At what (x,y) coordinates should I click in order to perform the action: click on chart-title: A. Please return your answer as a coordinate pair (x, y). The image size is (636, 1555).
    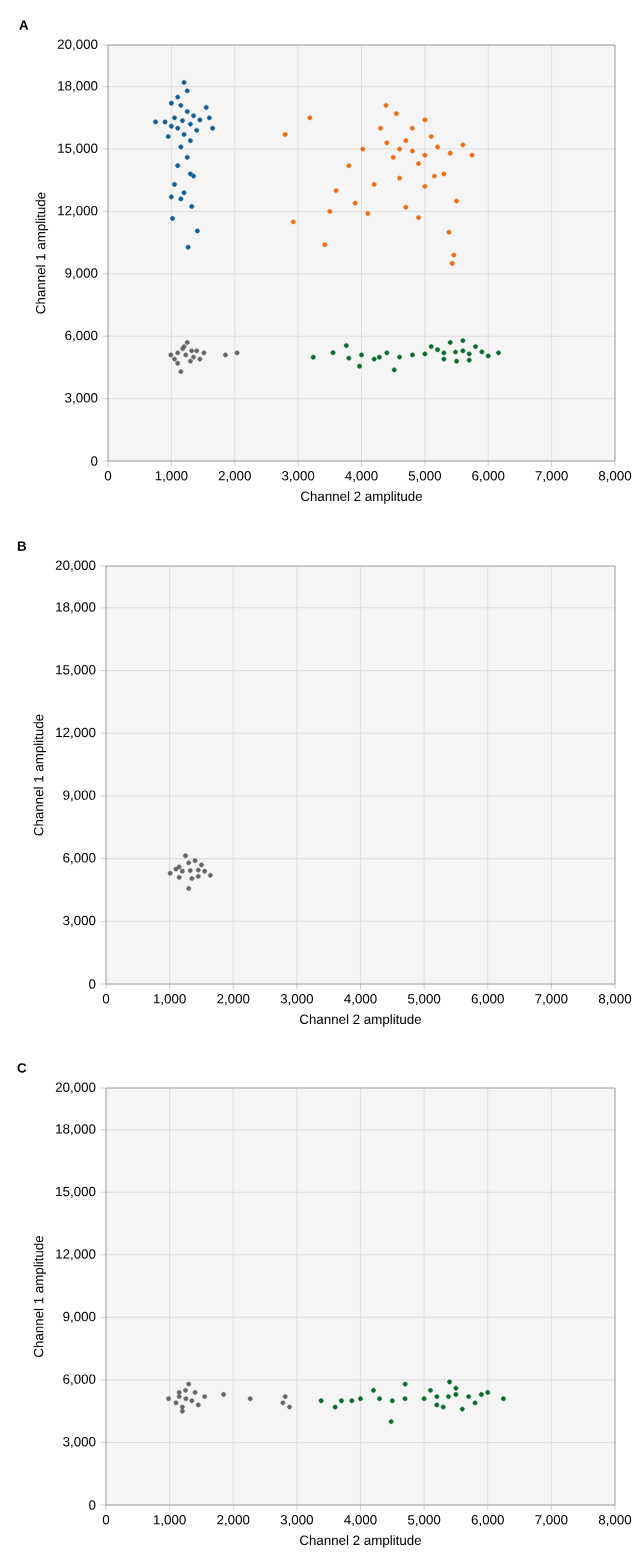
    Looking at the image, I should click on (24, 25).